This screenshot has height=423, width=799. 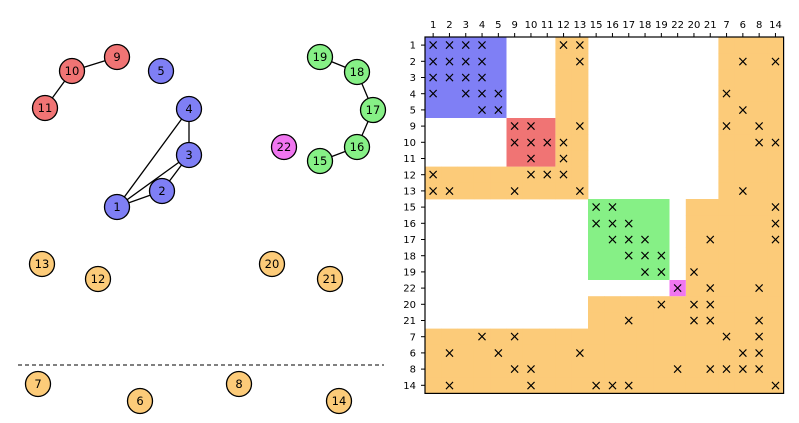 I want to click on column-label: 9, so click(x=514, y=25).